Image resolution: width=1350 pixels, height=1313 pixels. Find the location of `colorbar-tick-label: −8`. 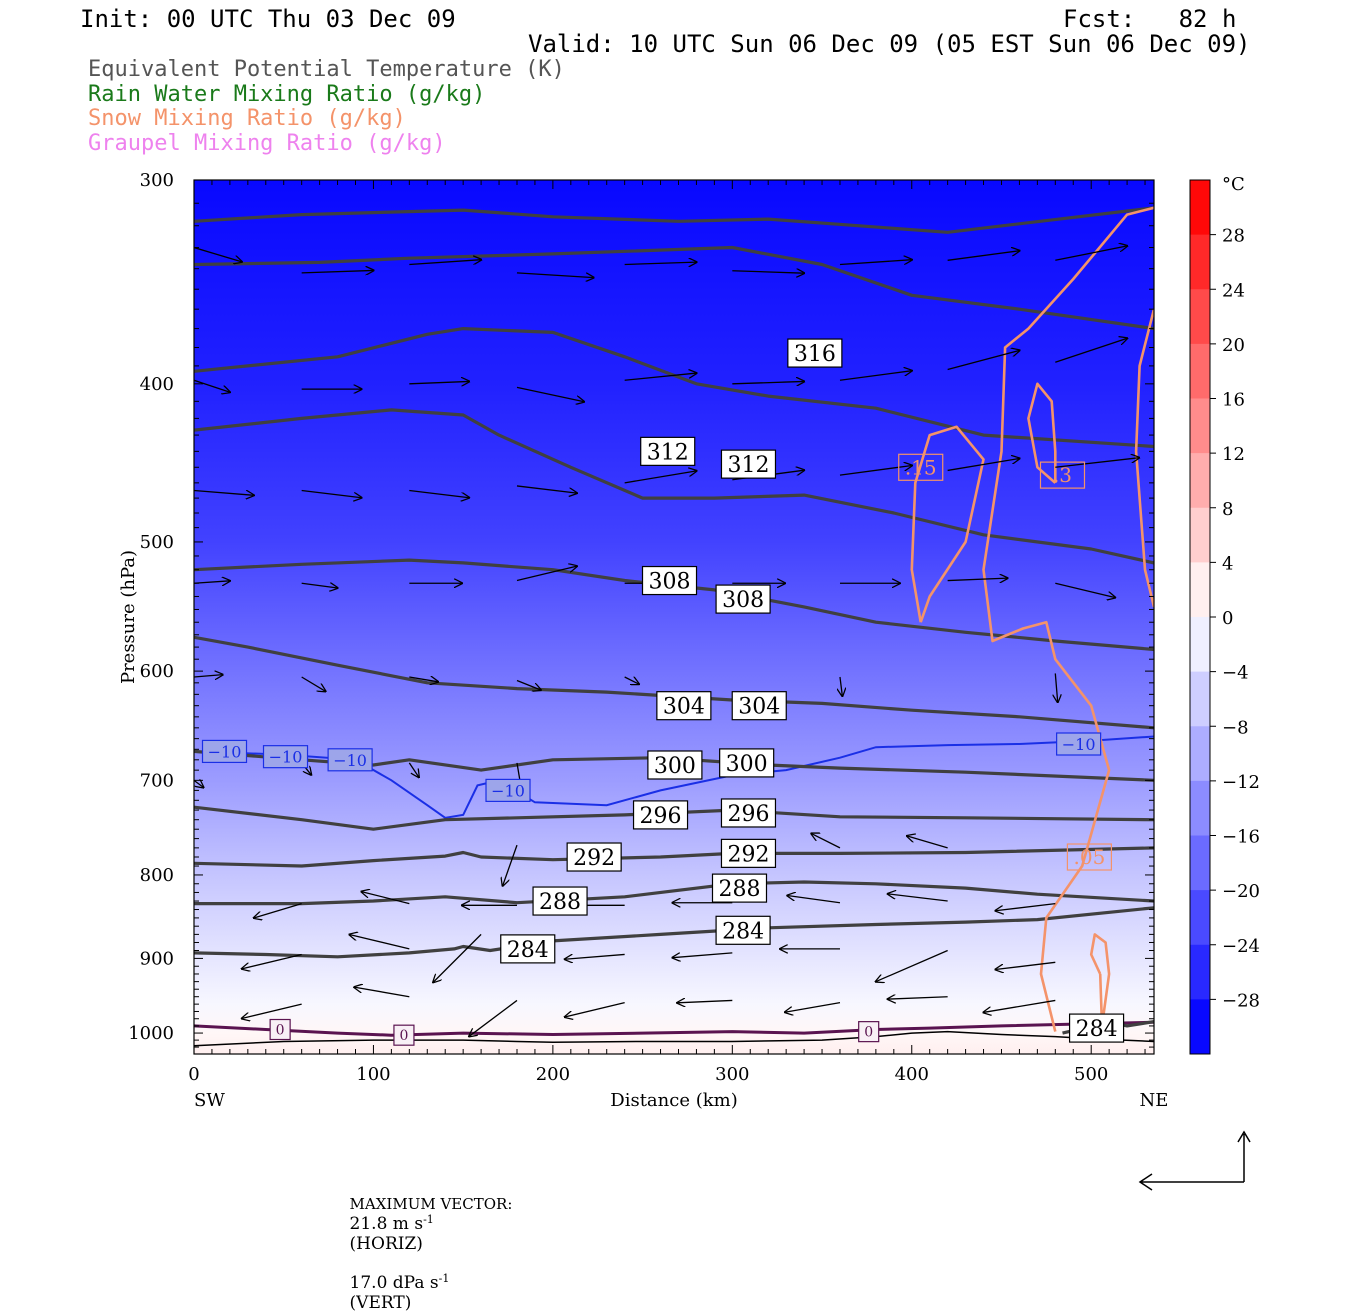

colorbar-tick-label: −8 is located at coordinates (1235, 727).